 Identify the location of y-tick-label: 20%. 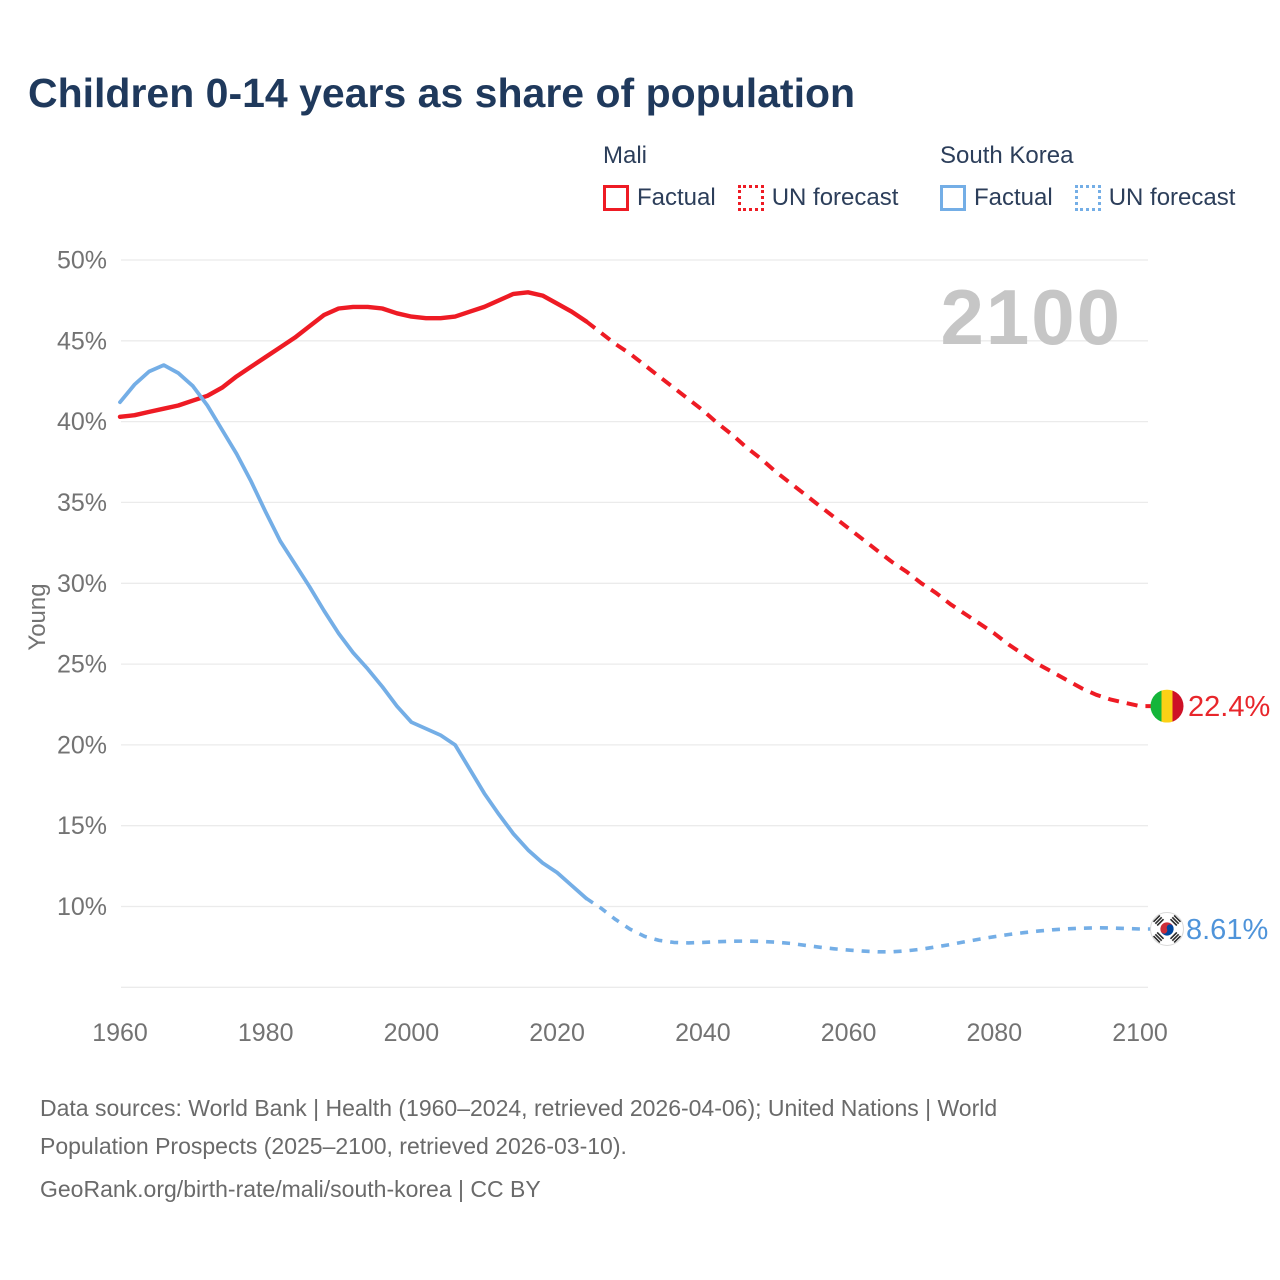
(82, 745).